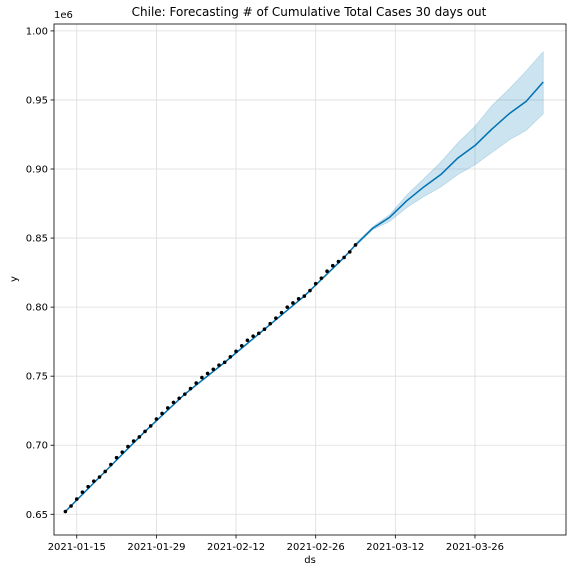 This screenshot has height=576, width=576. I want to click on y-tick-label: 0.75, so click(37, 377).